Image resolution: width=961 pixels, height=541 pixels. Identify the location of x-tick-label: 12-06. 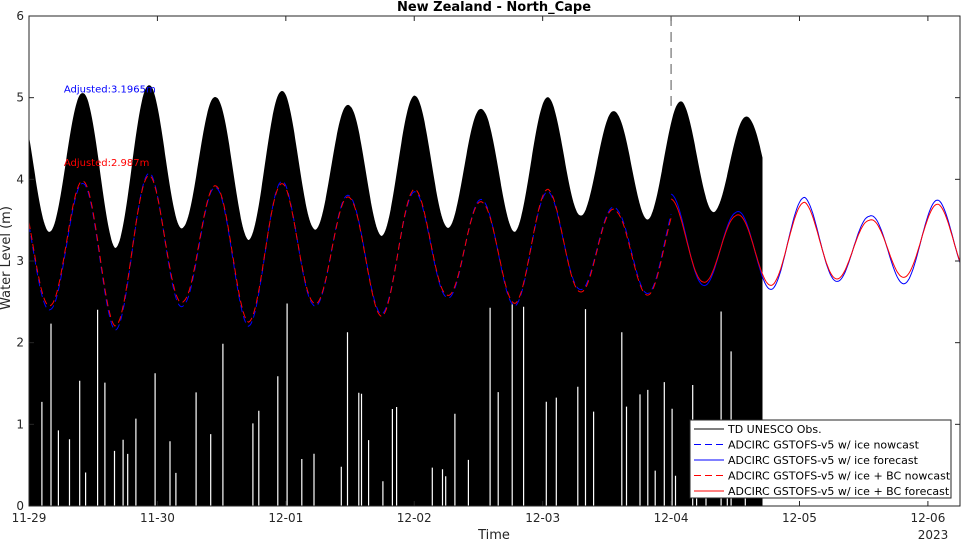
(927, 518).